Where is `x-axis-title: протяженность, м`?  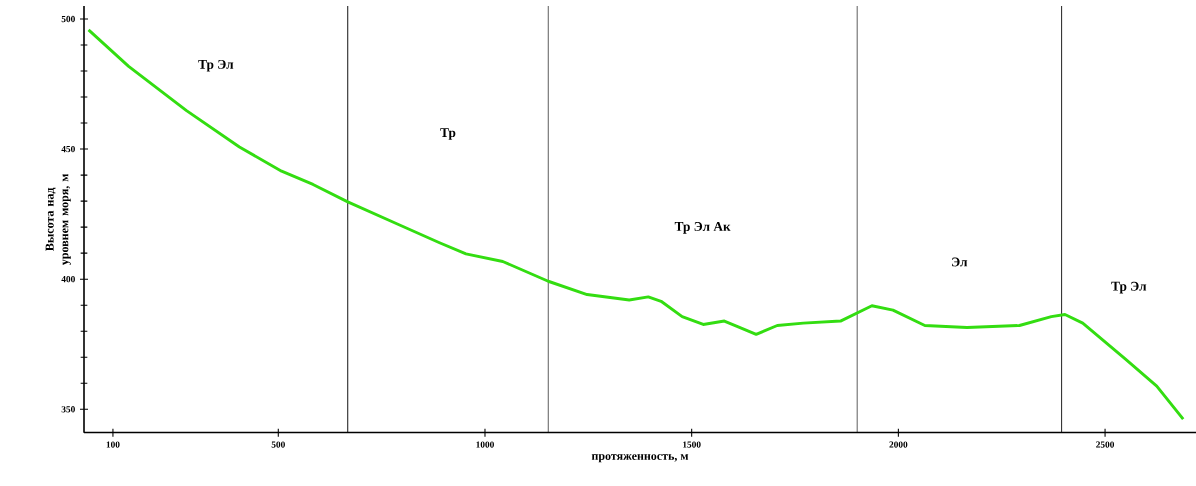 x-axis-title: протяженность, м is located at coordinates (640, 458).